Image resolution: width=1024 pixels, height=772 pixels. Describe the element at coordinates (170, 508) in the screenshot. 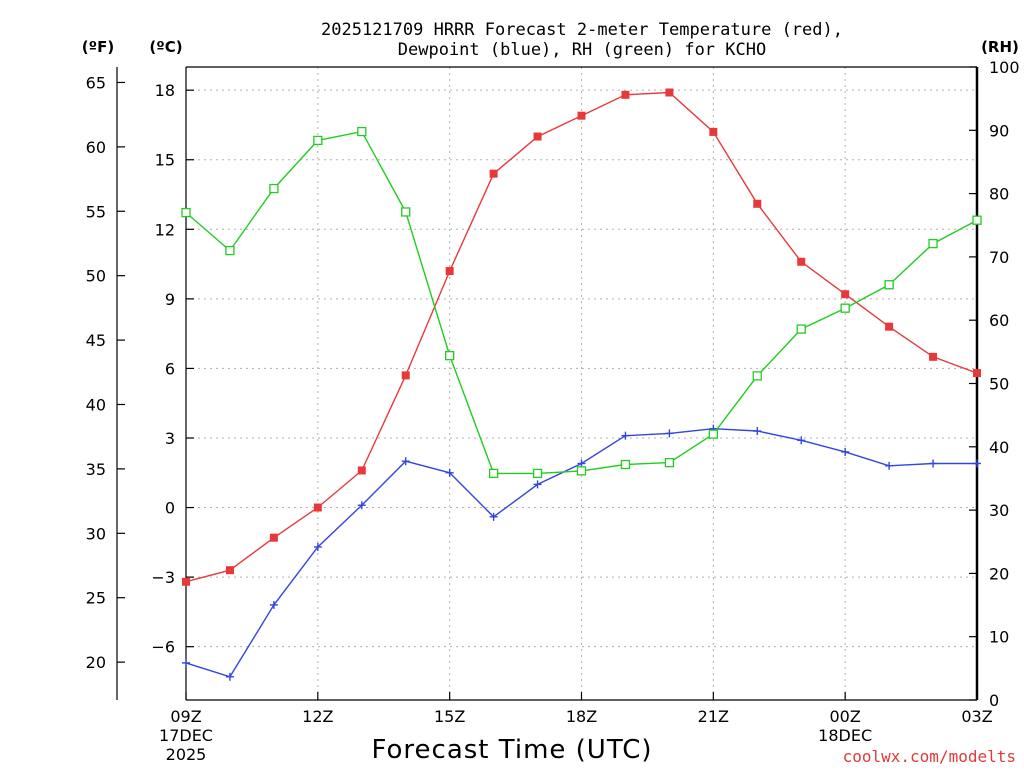

I see `celsius-tick-label: 0` at that location.